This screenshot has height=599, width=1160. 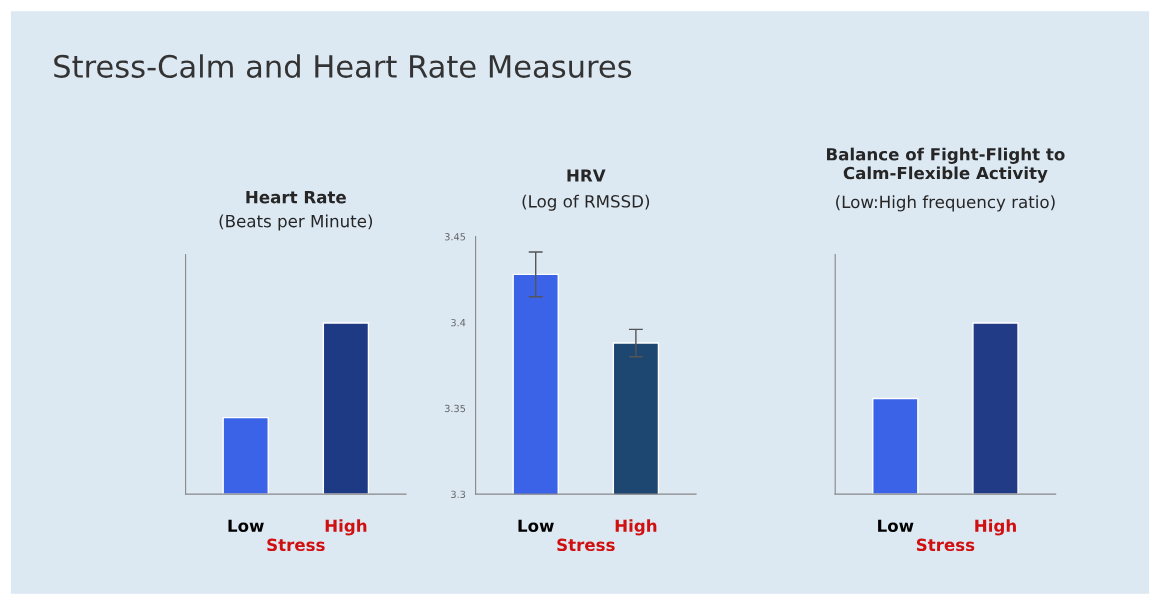 What do you see at coordinates (343, 66) in the screenshot?
I see `text: Stress-Calm and Heart Rate Measures` at bounding box center [343, 66].